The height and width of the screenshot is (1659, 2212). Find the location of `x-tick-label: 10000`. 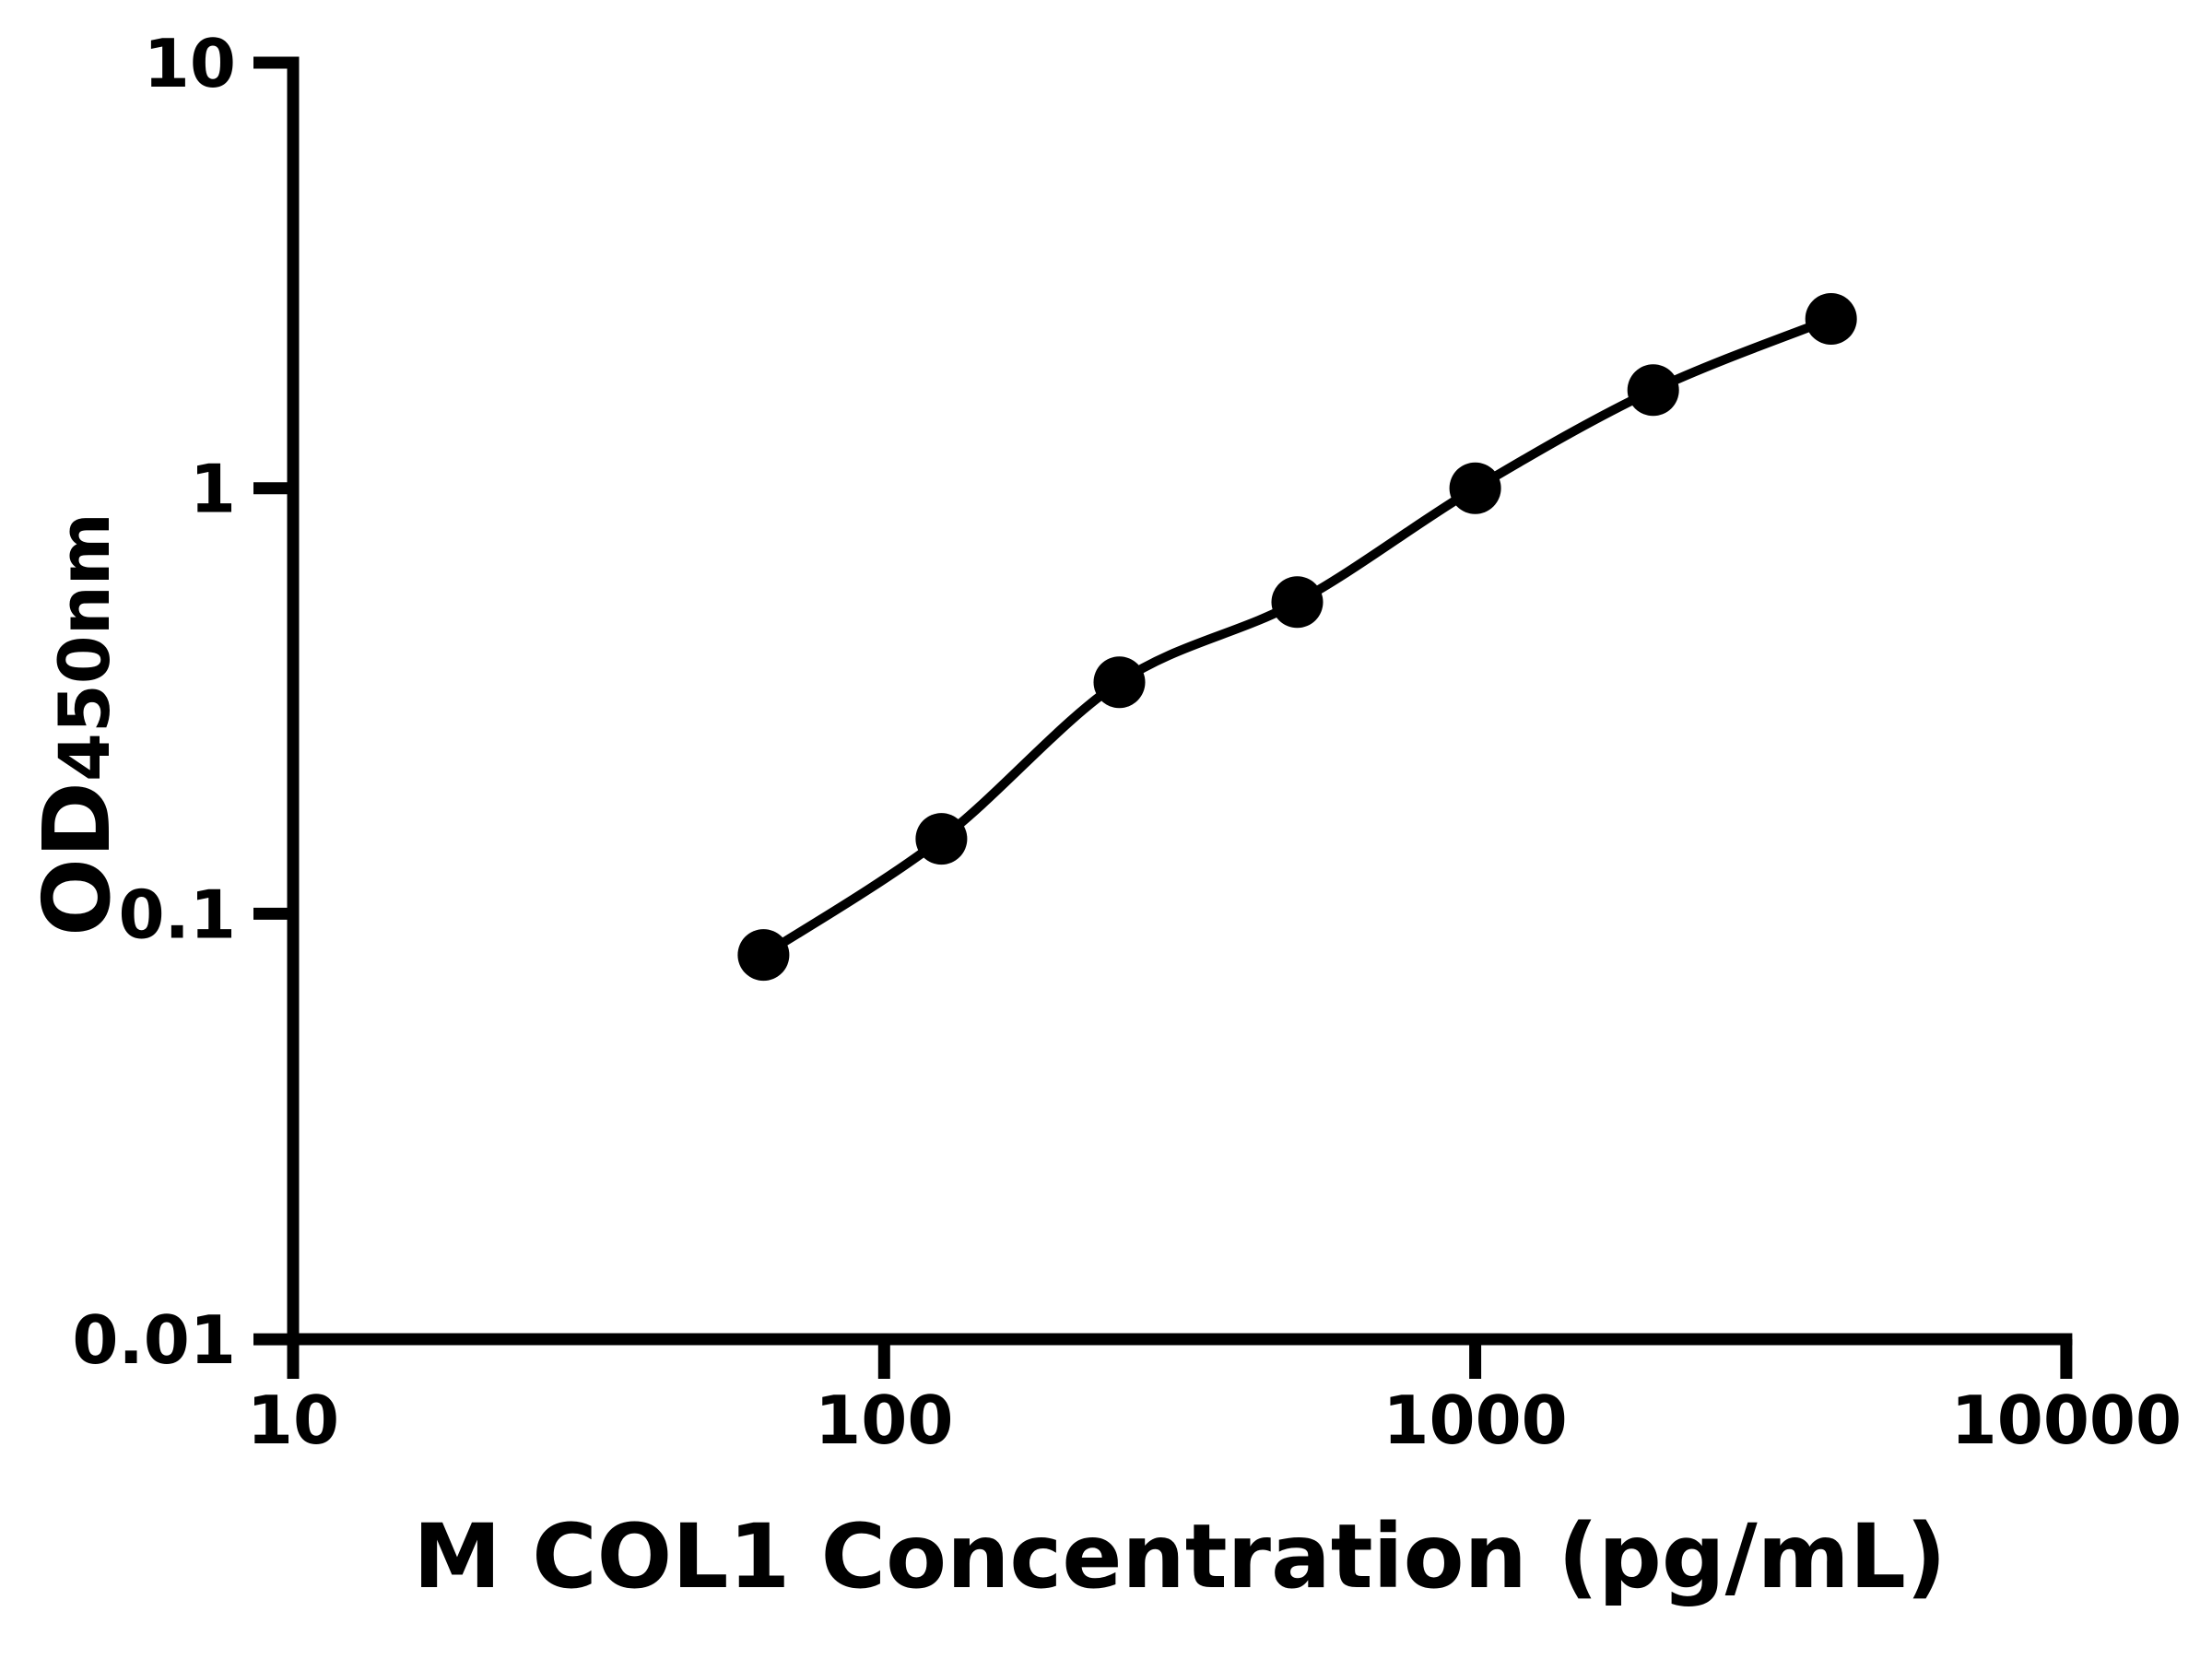

x-tick-label: 10000 is located at coordinates (2067, 1420).